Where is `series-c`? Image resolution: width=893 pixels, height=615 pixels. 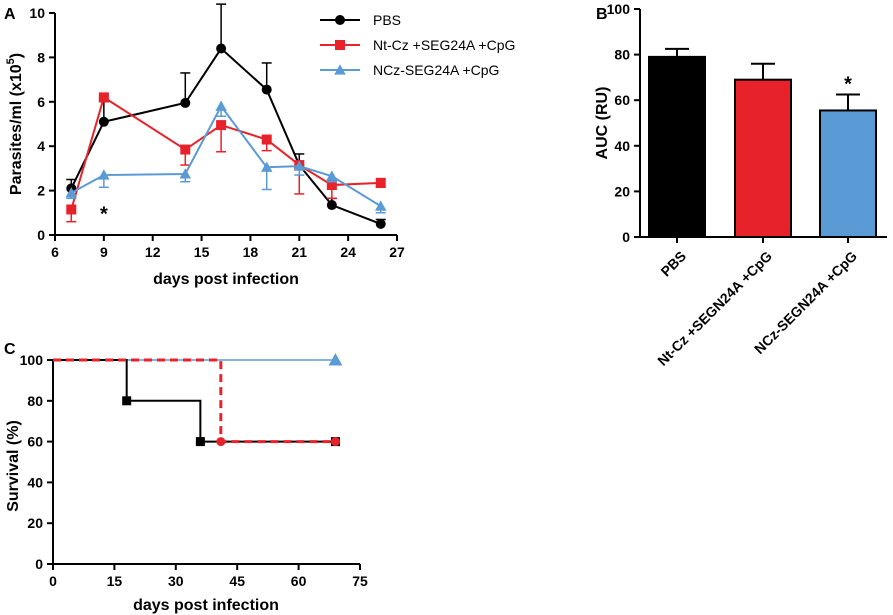 series-c is located at coordinates (198, 400).